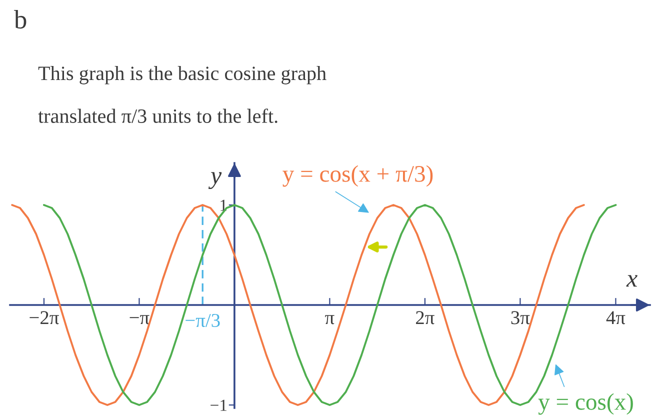  I want to click on x-tick-label: −2π, so click(44, 317).